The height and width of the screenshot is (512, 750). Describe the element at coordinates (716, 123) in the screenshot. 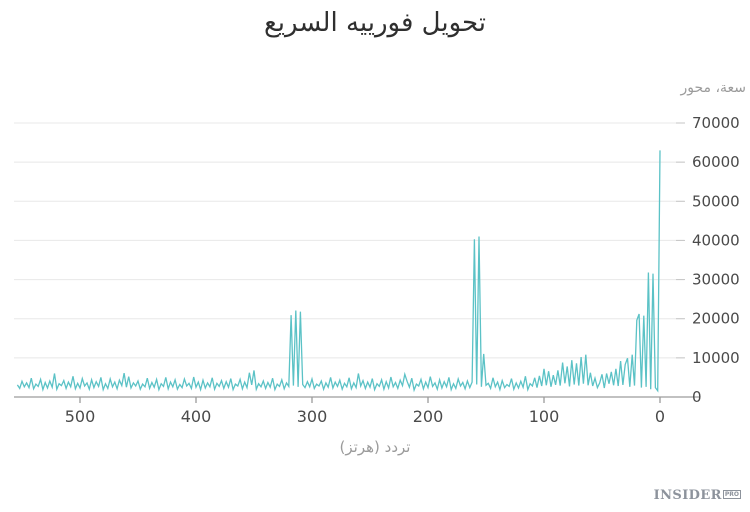

I see `y-tick-label: 70000` at that location.